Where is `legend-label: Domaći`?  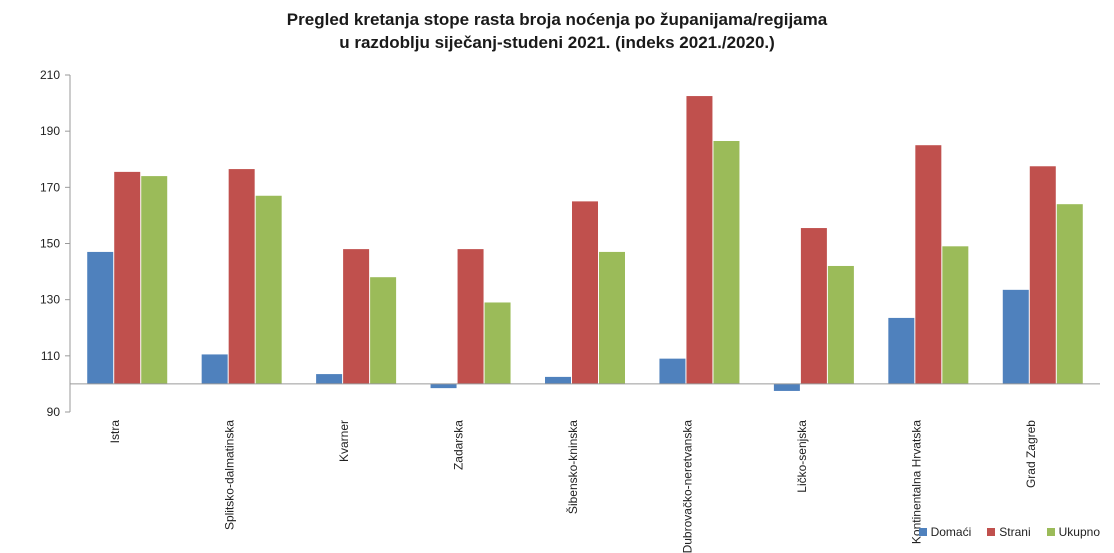 legend-label: Domaći is located at coordinates (951, 532).